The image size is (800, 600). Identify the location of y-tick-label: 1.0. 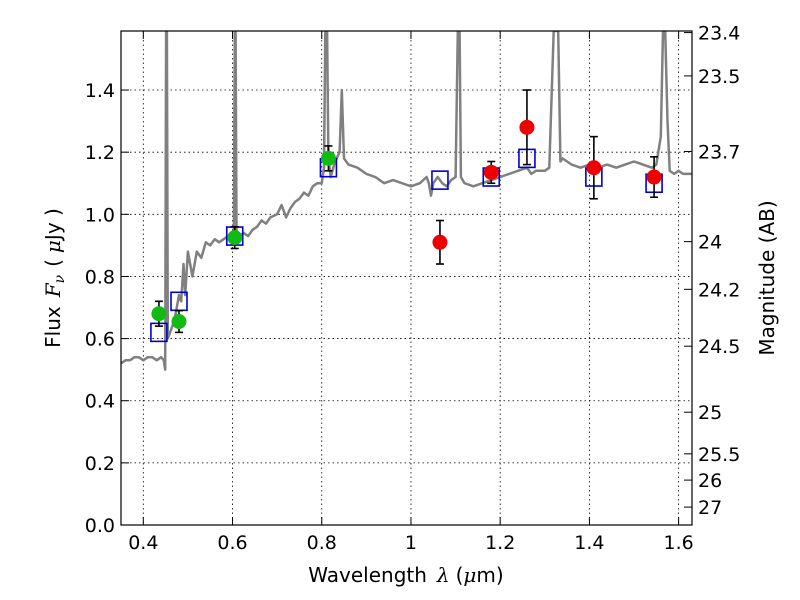
(100, 215).